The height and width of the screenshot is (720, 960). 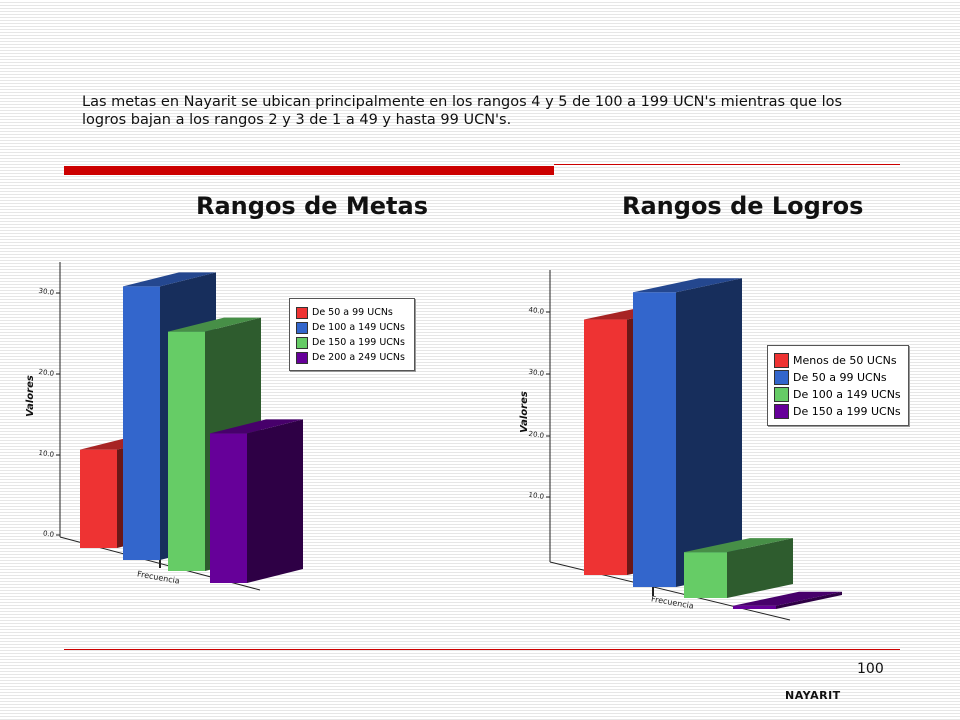 I want to click on legend-label: Menos de 50 UCNs, so click(x=845, y=360).